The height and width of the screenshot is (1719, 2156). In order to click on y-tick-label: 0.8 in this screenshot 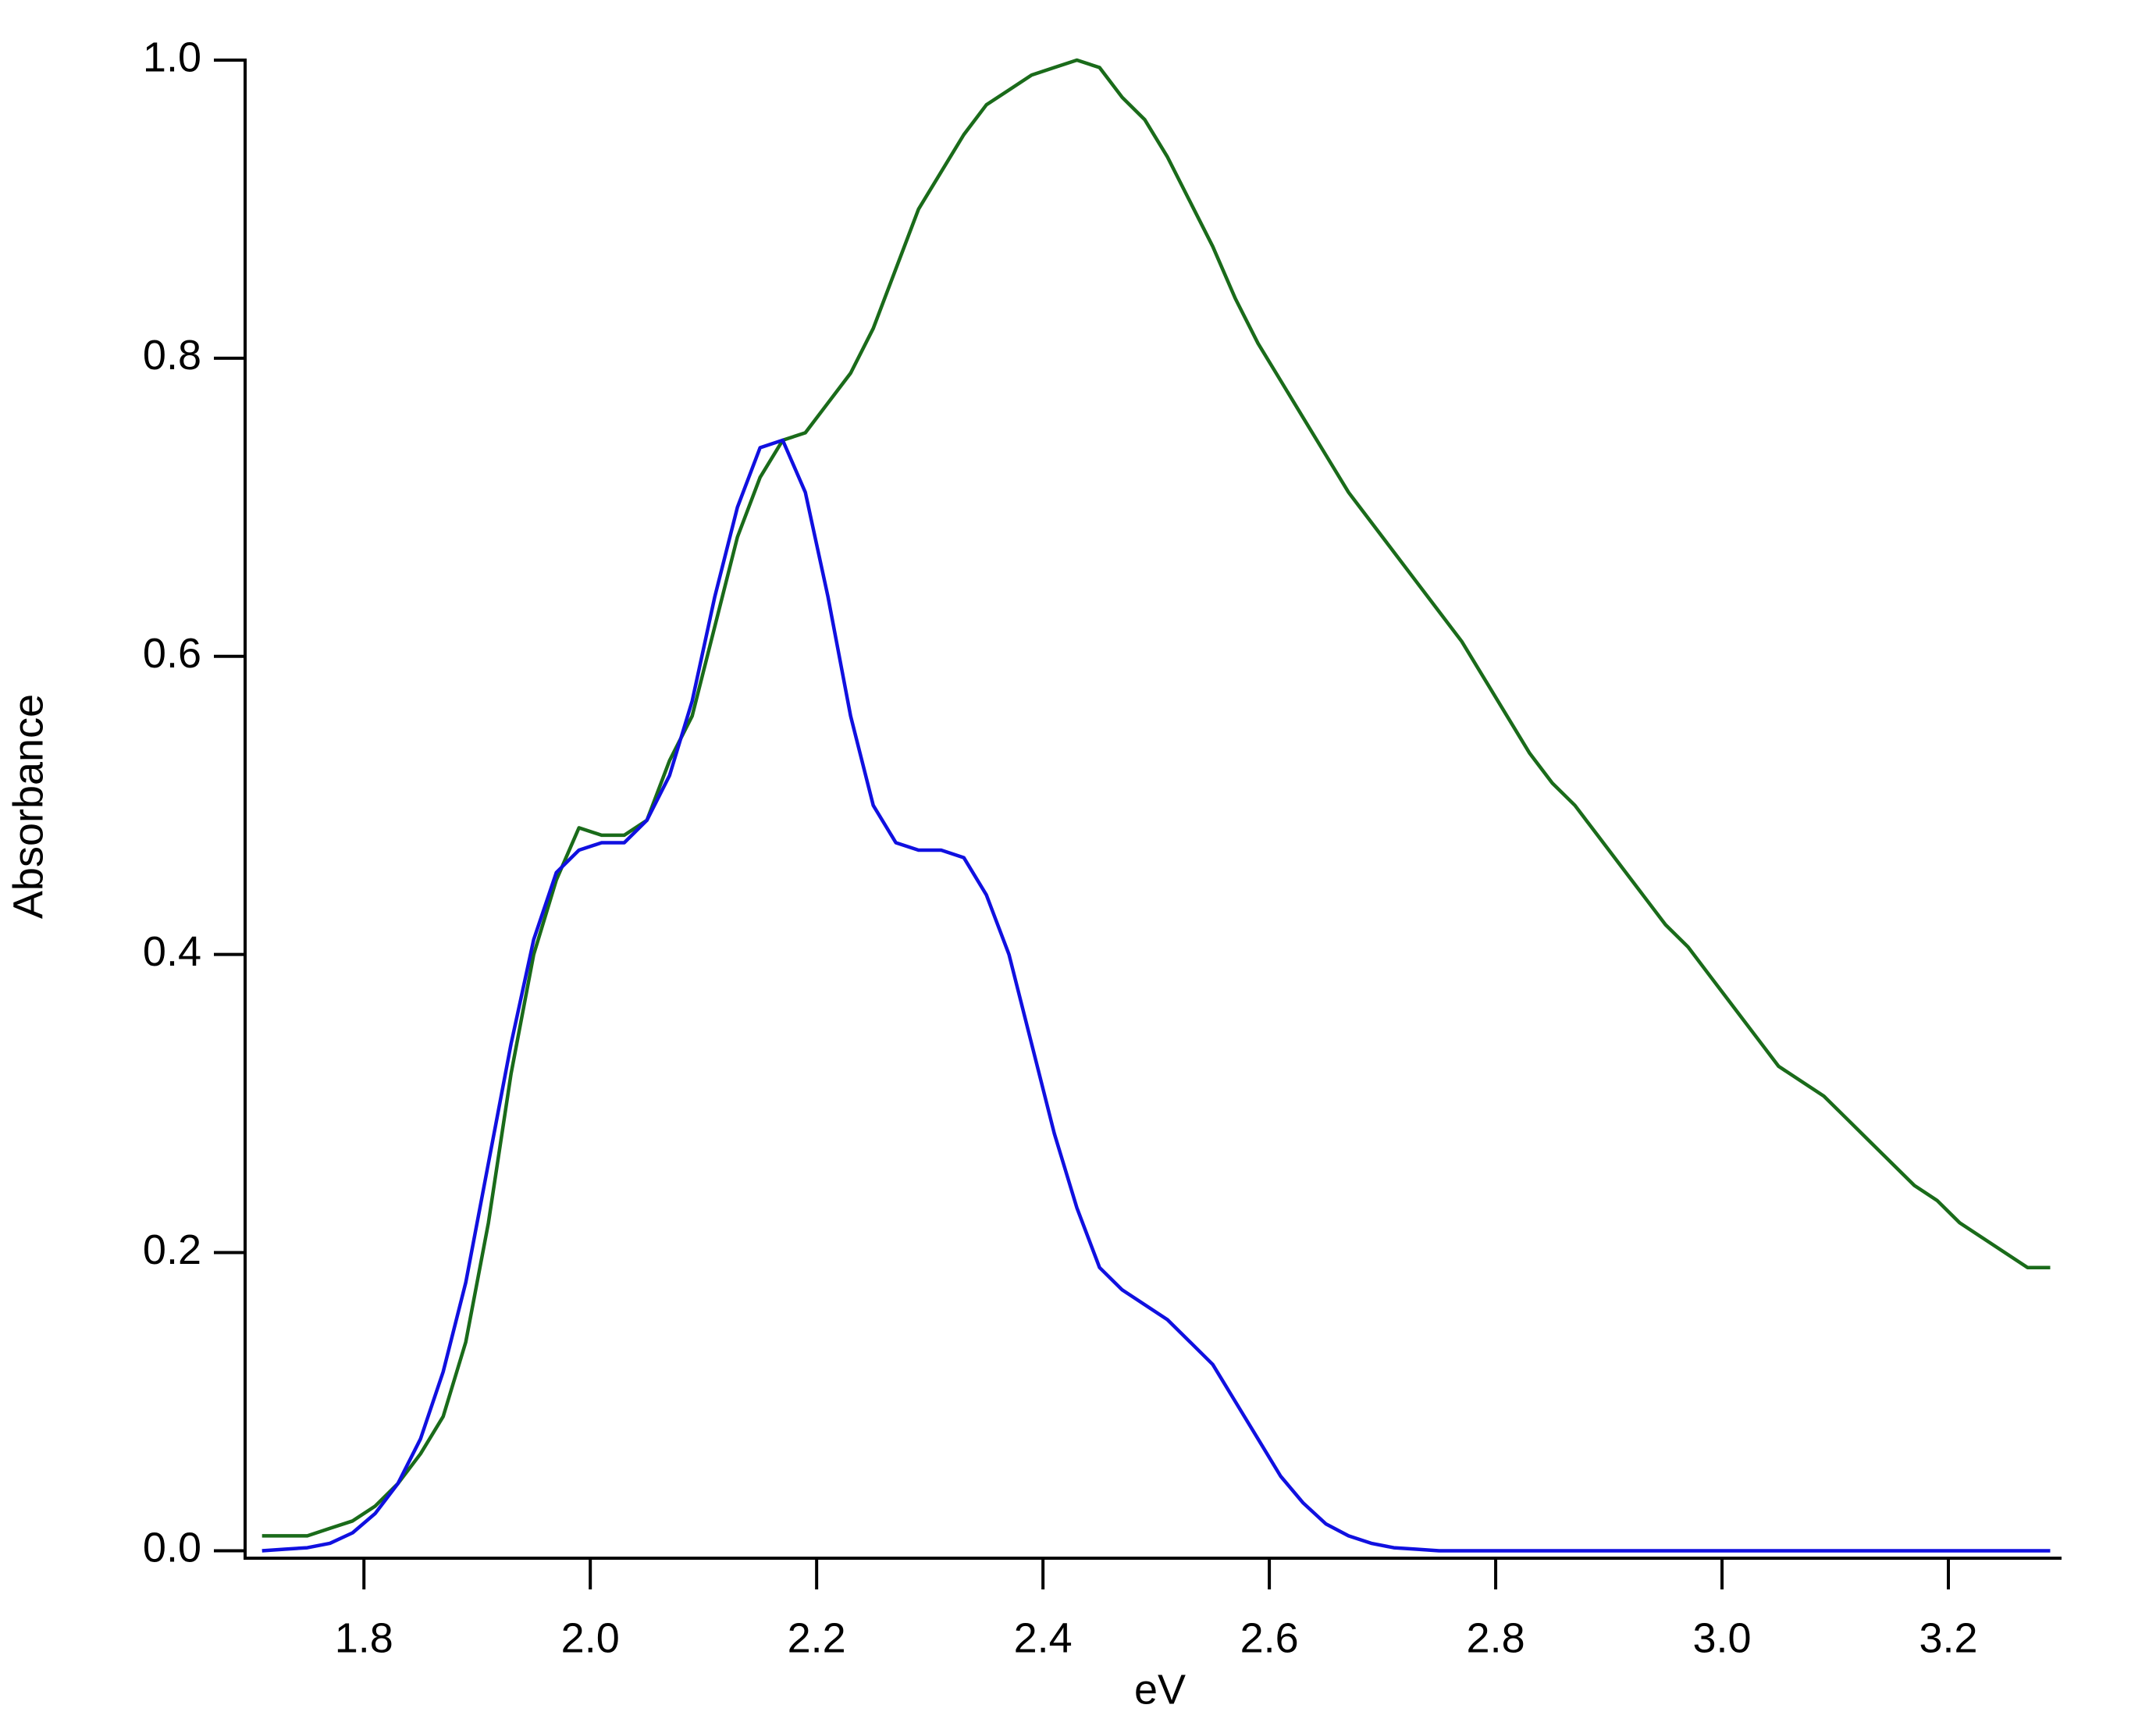, I will do `click(172, 355)`.